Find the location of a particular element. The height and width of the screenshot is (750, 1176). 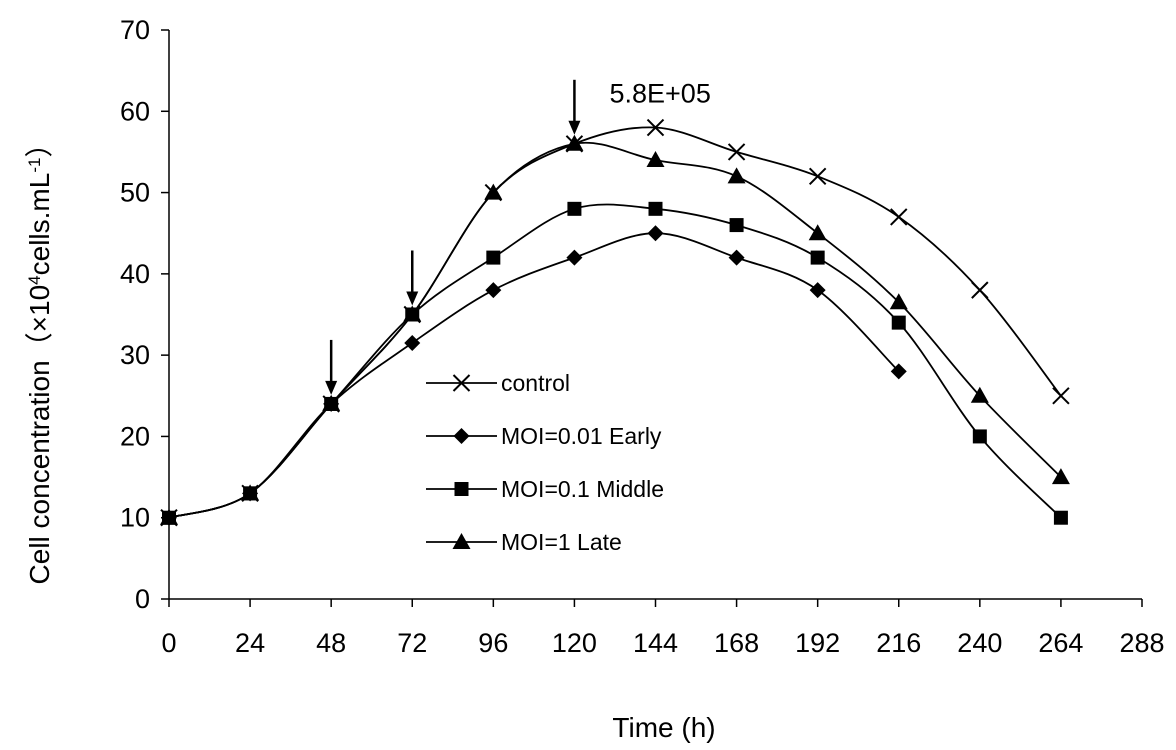

x-tick-label: 48 is located at coordinates (331, 643).